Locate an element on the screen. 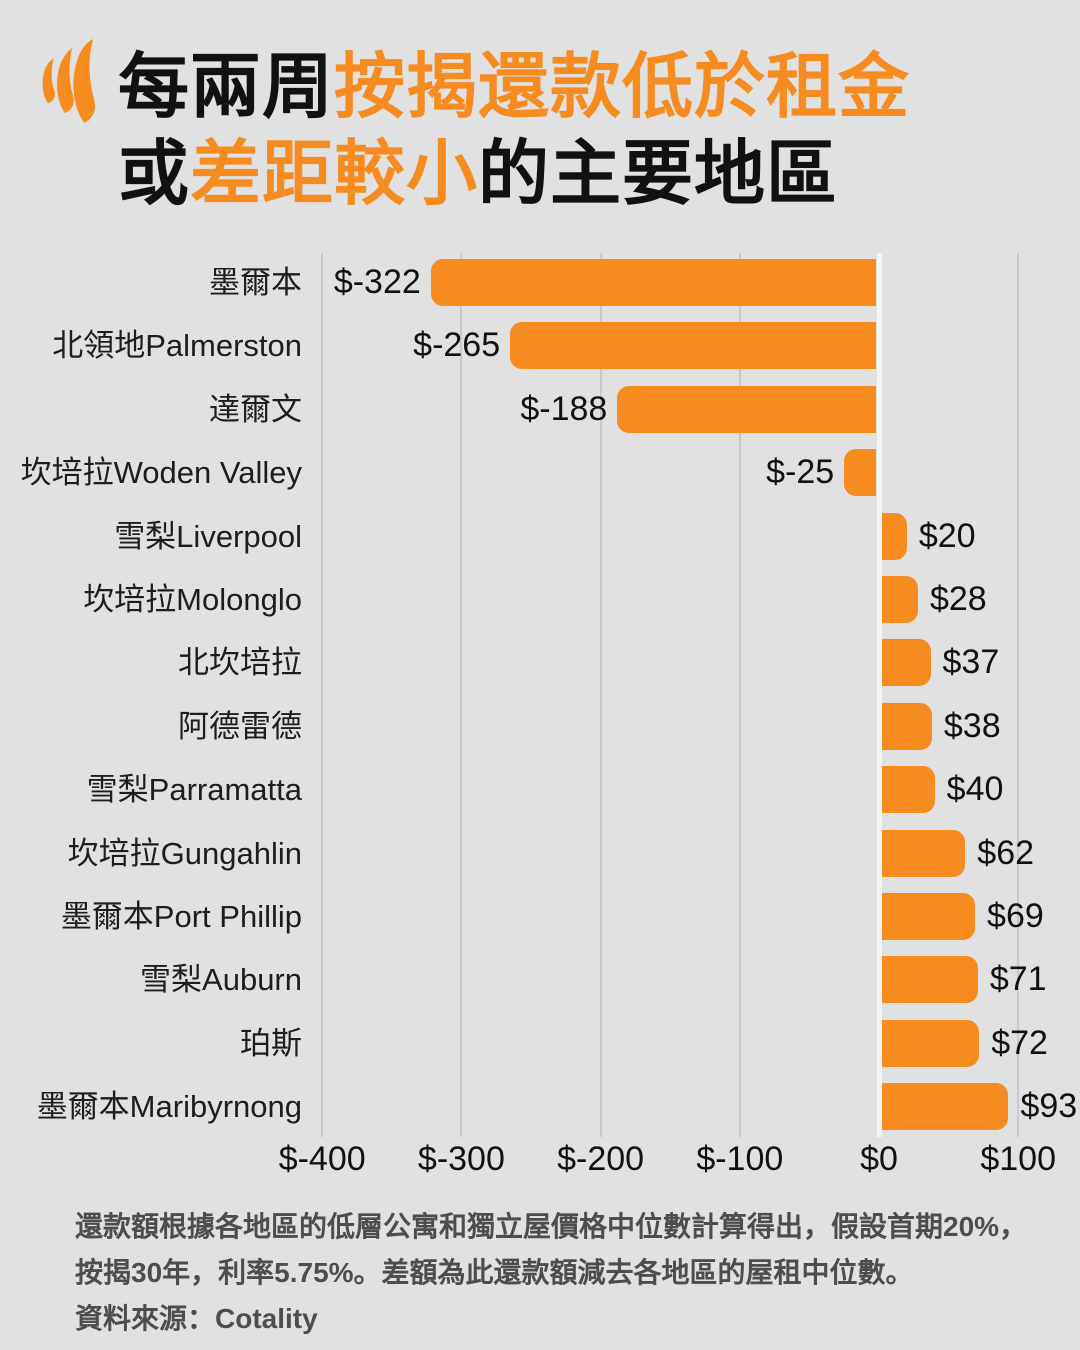  axis-tick-label: $-100 is located at coordinates (740, 1159).